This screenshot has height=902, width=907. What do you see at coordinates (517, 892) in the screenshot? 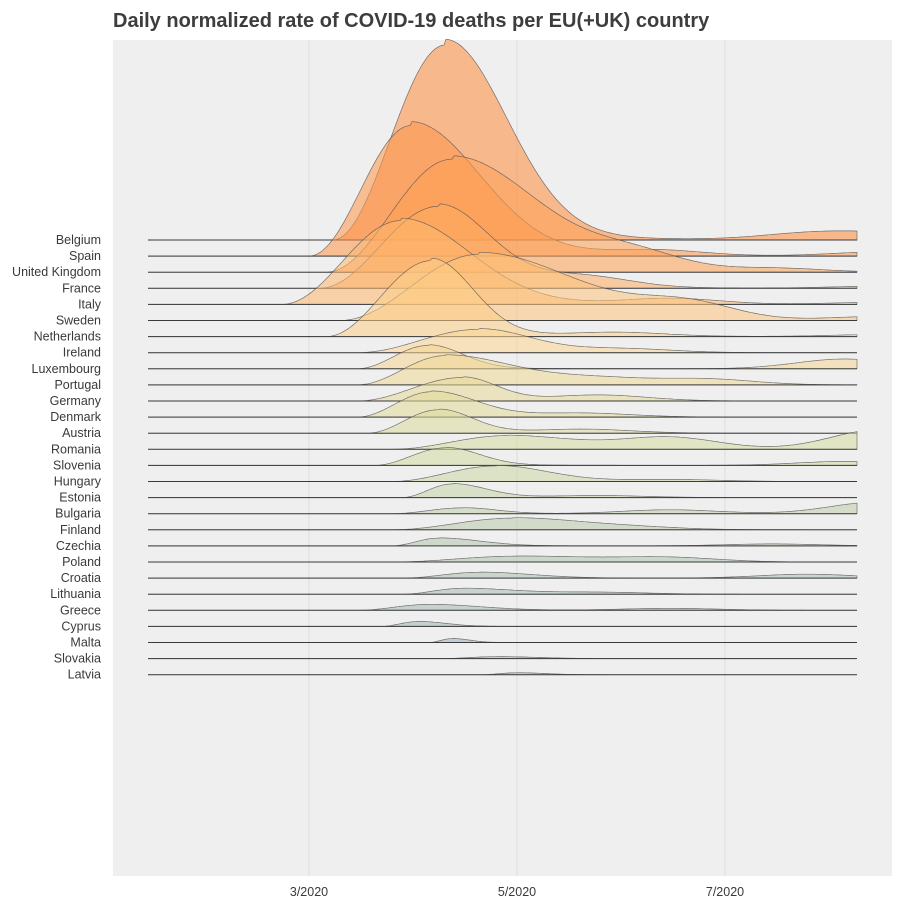
I see `x-tick-label: 5/2020` at bounding box center [517, 892].